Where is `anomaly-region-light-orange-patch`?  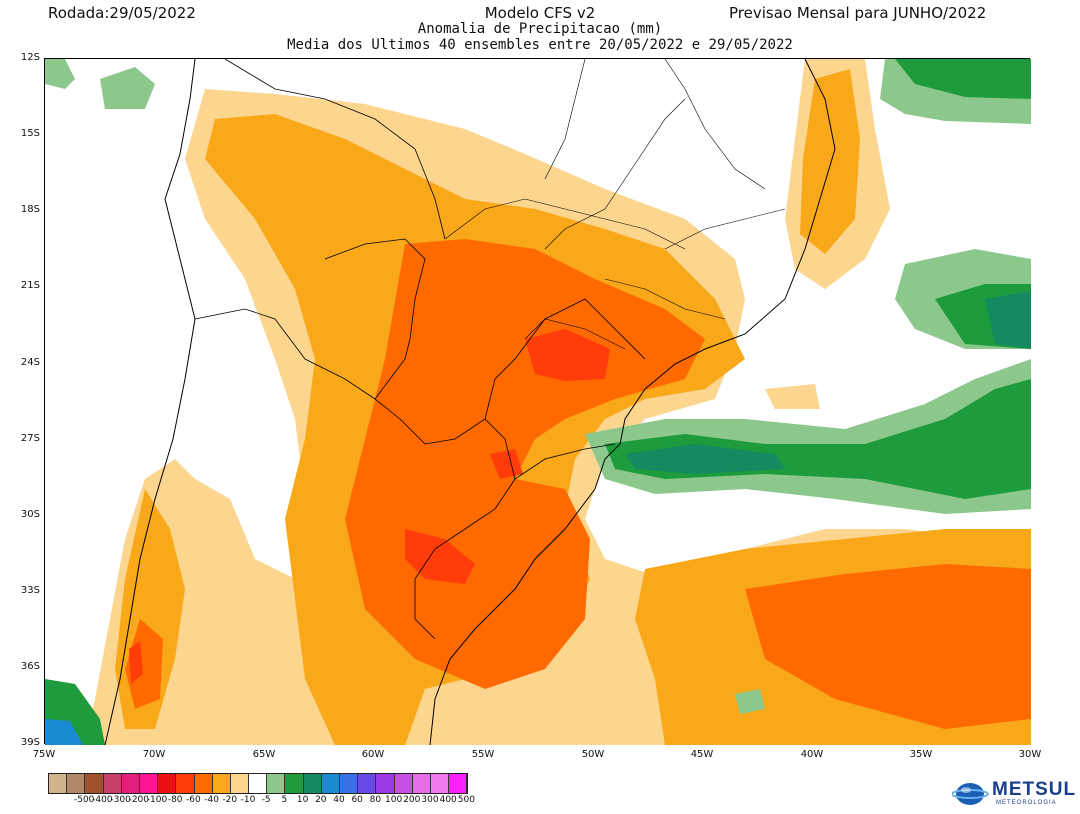 anomaly-region-light-orange-patch is located at coordinates (792, 396).